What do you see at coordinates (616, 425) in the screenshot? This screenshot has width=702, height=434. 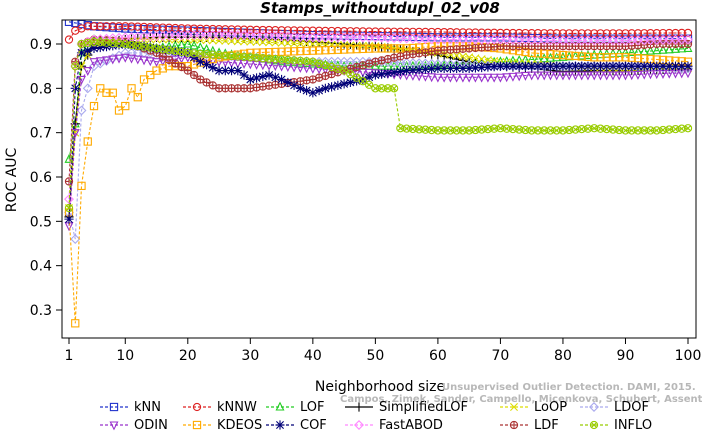 I see `legend-item-inflo: INFLO` at bounding box center [616, 425].